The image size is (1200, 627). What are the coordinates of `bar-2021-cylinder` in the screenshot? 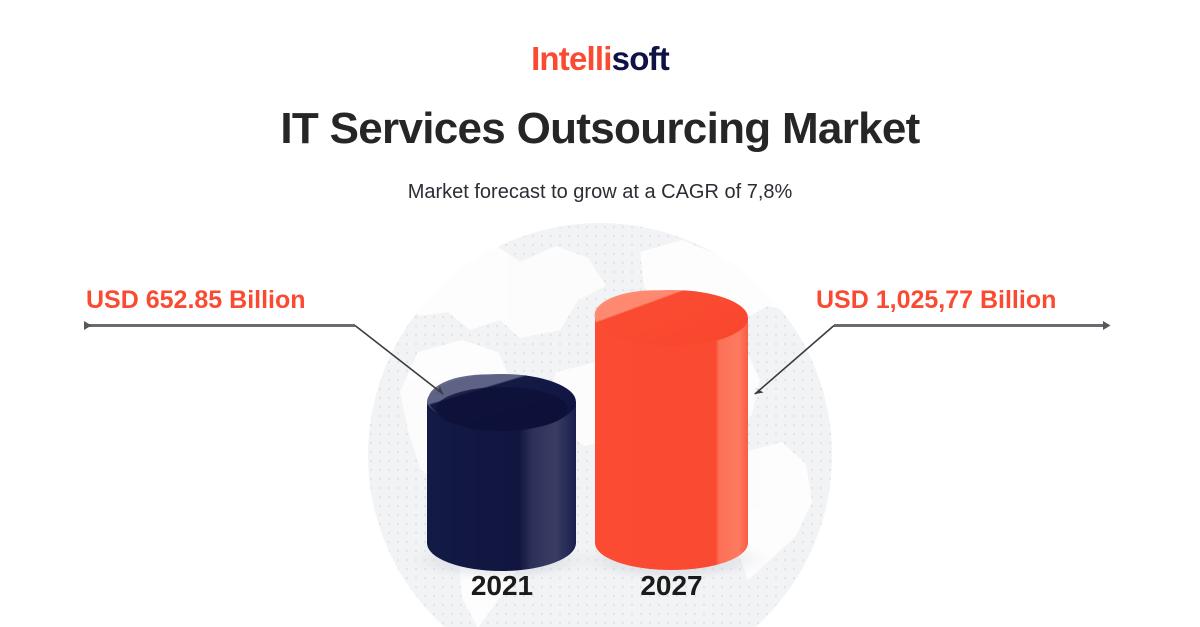 It's located at (501, 473).